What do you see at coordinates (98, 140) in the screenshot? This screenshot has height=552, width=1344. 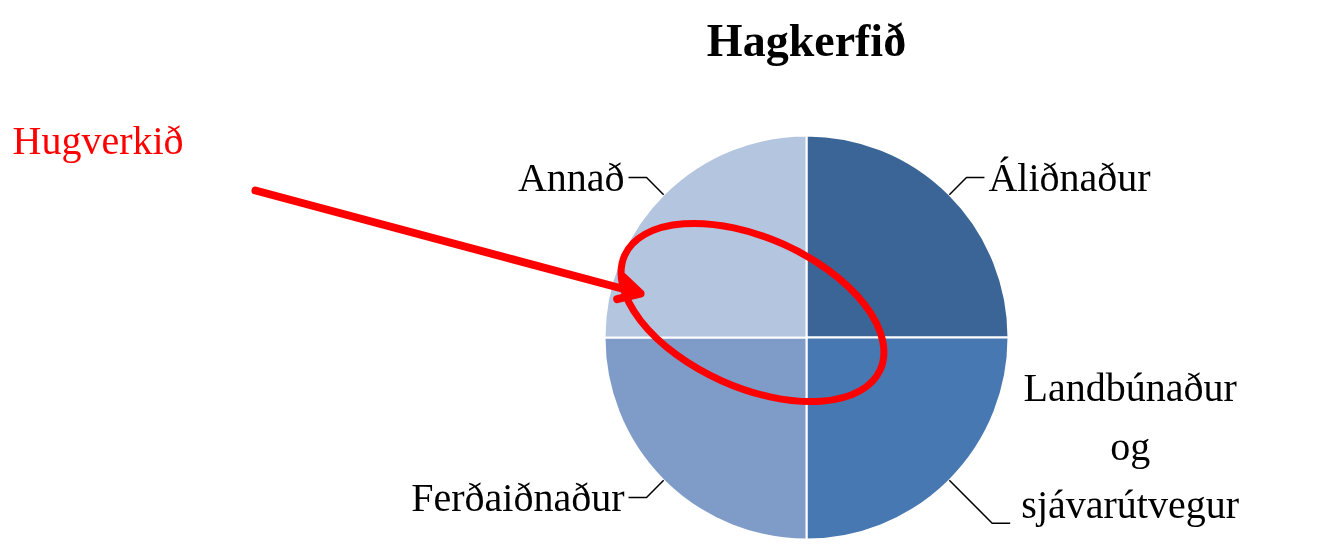 I see `text: Hugverkið` at bounding box center [98, 140].